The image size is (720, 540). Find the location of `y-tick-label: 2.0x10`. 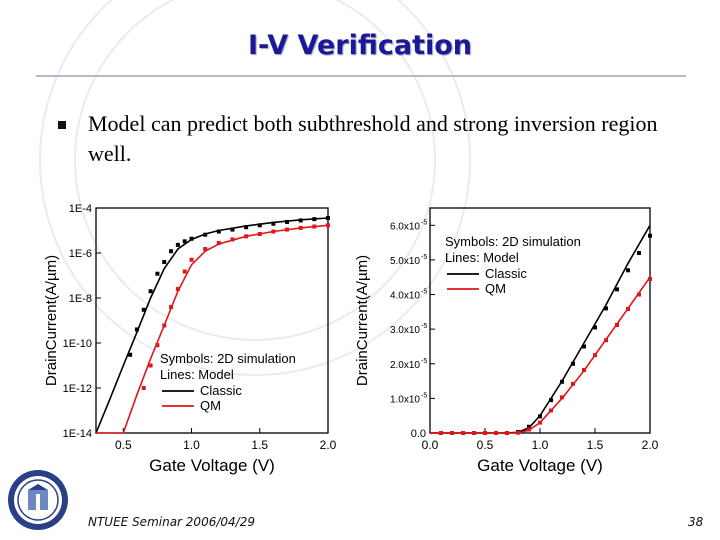

y-tick-label: 2.0x10 is located at coordinates (405, 365).